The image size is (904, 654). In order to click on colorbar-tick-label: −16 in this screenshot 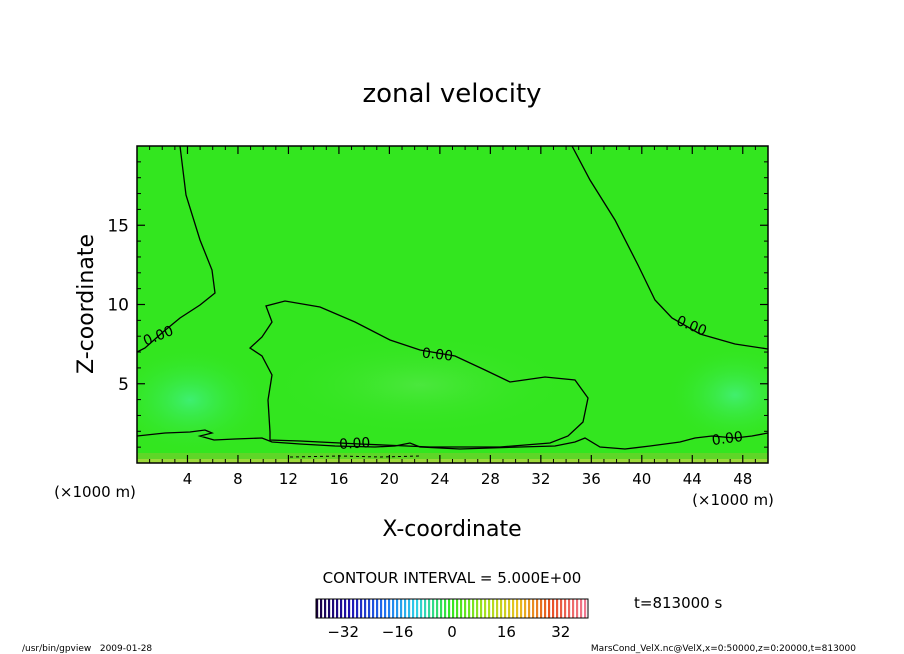, I will do `click(398, 632)`.